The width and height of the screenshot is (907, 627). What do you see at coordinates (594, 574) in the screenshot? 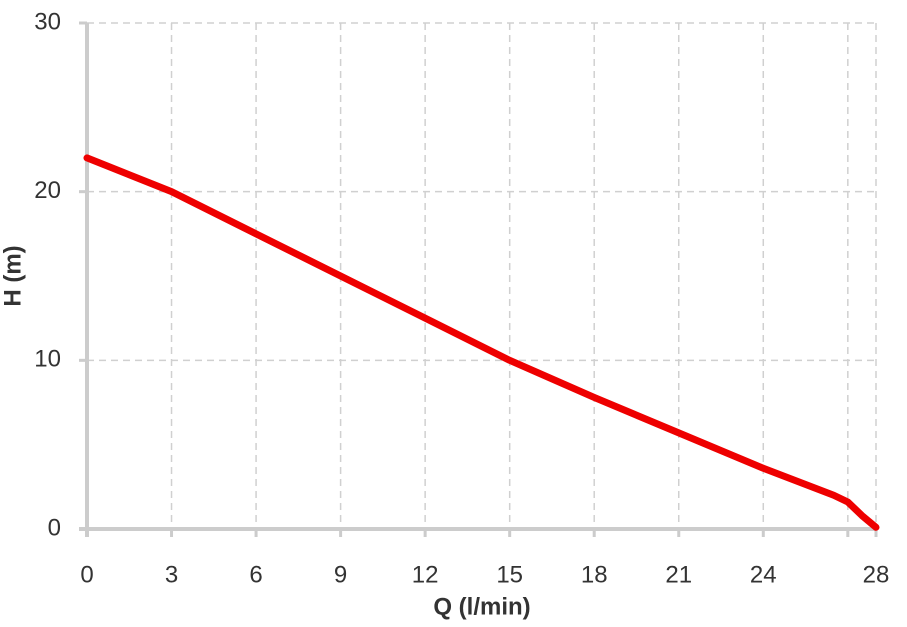
I see `x-tick-label: 18` at bounding box center [594, 574].